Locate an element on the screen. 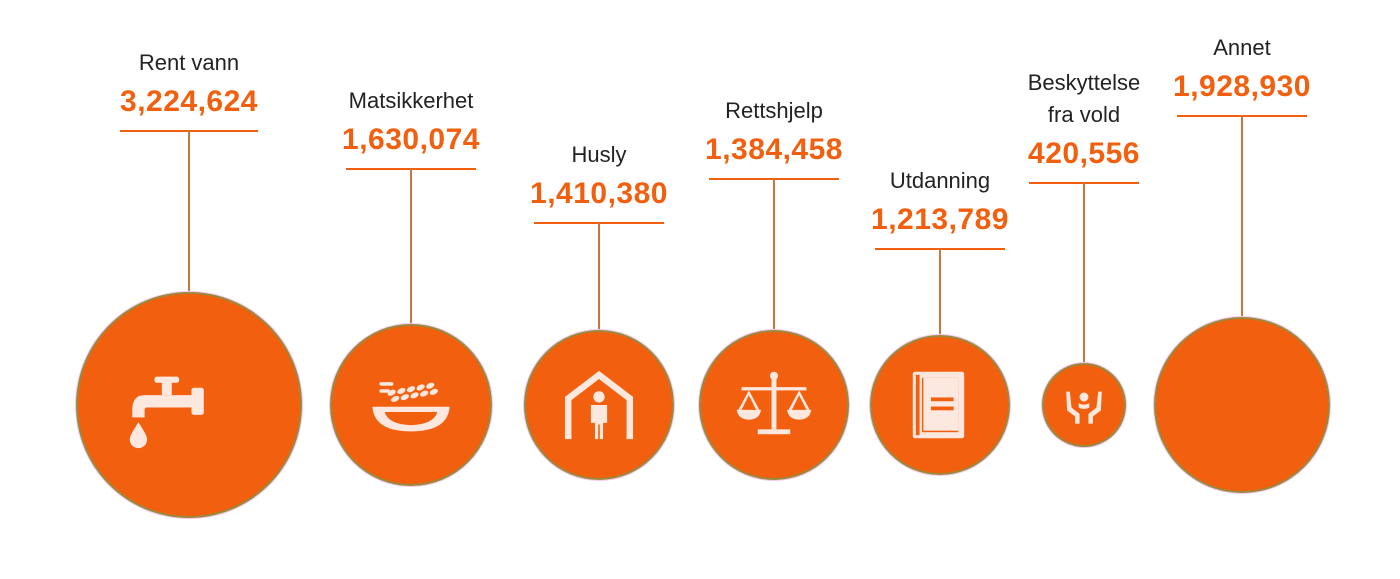  value-label: 3,224,624 is located at coordinates (189, 101).